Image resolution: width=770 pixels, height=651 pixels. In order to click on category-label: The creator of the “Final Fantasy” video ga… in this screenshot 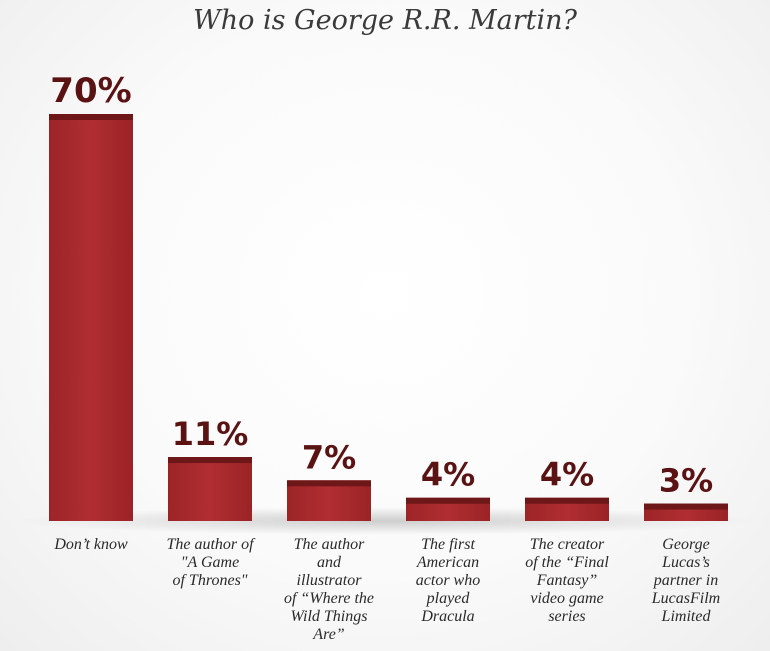, I will do `click(567, 580)`.